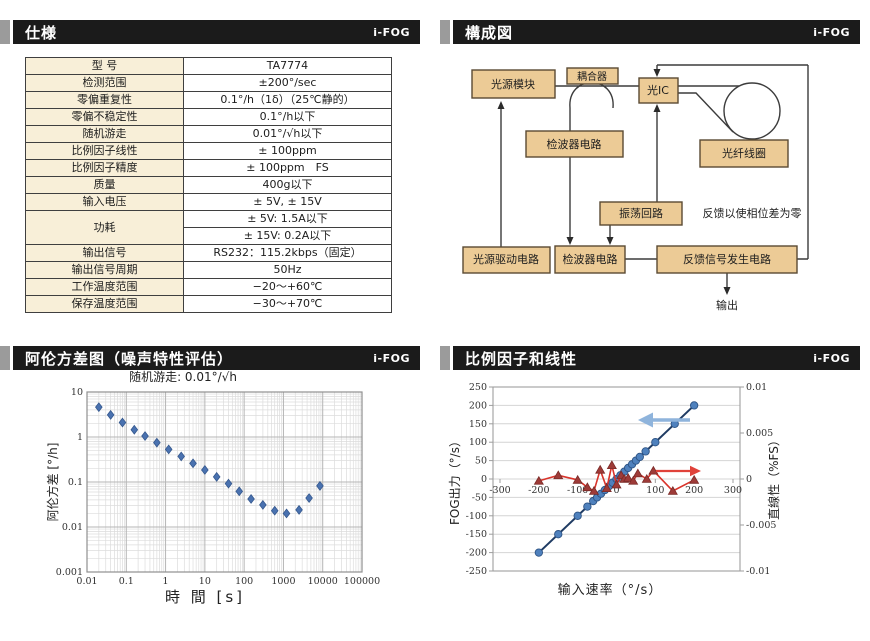  What do you see at coordinates (104, 66) in the screenshot?
I see `spec-label-cell: 型 号` at bounding box center [104, 66].